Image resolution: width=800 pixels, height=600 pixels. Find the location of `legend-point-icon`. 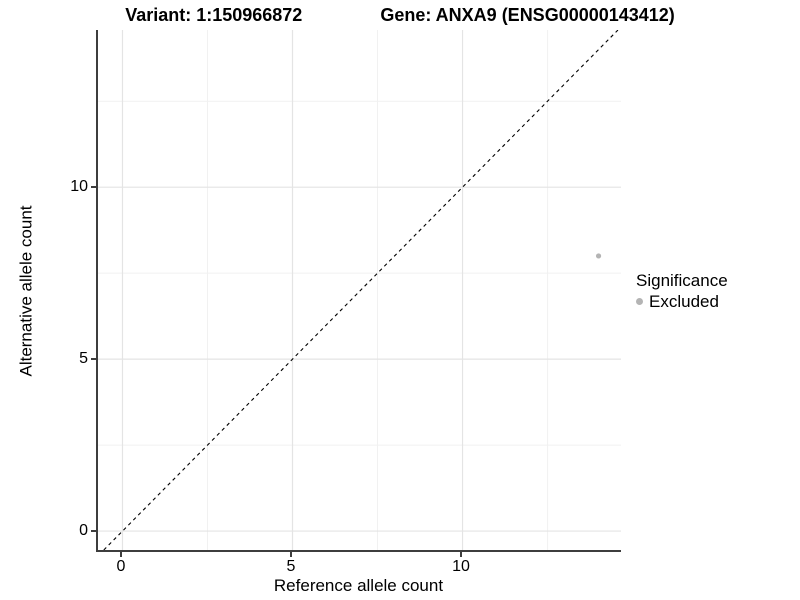

legend-point-icon is located at coordinates (639, 301).